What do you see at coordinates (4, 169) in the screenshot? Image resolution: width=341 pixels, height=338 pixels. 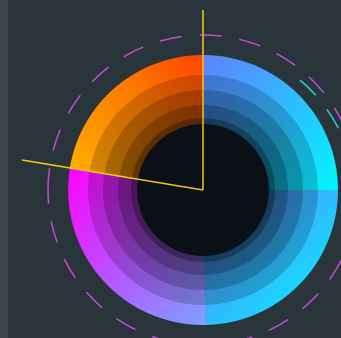 I see `left-scrollbar` at bounding box center [4, 169].